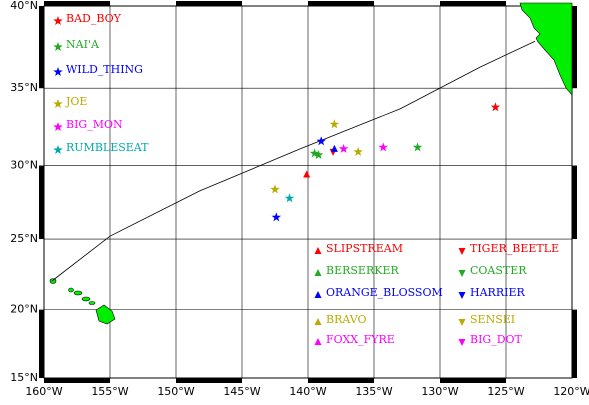 The height and width of the screenshot is (405, 589). I want to click on x-tick-label: 140°W, so click(307, 391).